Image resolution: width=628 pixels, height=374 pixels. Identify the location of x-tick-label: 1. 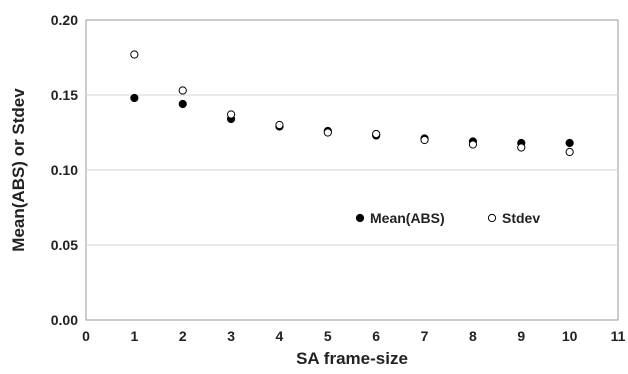
(134, 336).